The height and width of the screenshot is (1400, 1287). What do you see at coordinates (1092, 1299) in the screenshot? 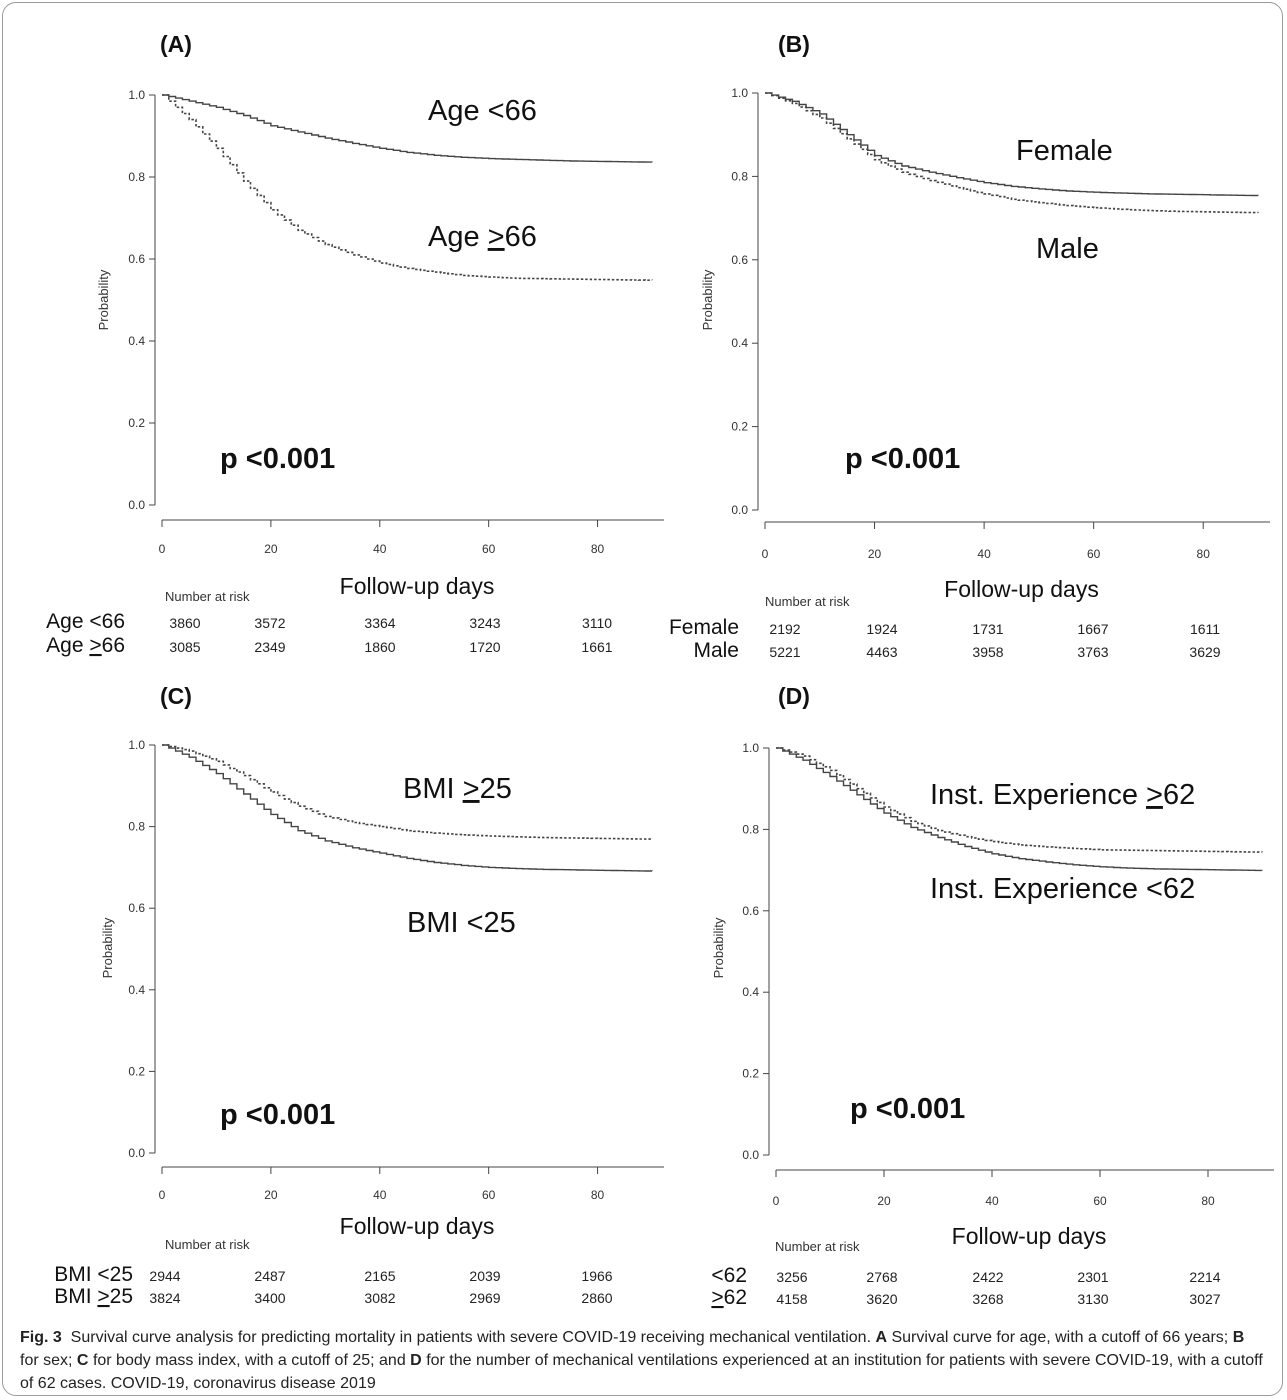
I see `number-at-risk-value: 3130` at bounding box center [1092, 1299].